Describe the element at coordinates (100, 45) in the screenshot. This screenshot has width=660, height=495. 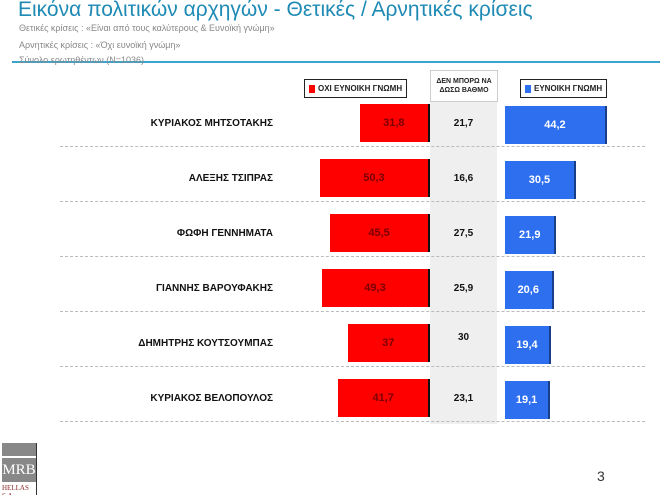
I see `negative-note: Αρνητικές κρίσεις : «Όχι ευνοϊκή γνώμη»` at that location.